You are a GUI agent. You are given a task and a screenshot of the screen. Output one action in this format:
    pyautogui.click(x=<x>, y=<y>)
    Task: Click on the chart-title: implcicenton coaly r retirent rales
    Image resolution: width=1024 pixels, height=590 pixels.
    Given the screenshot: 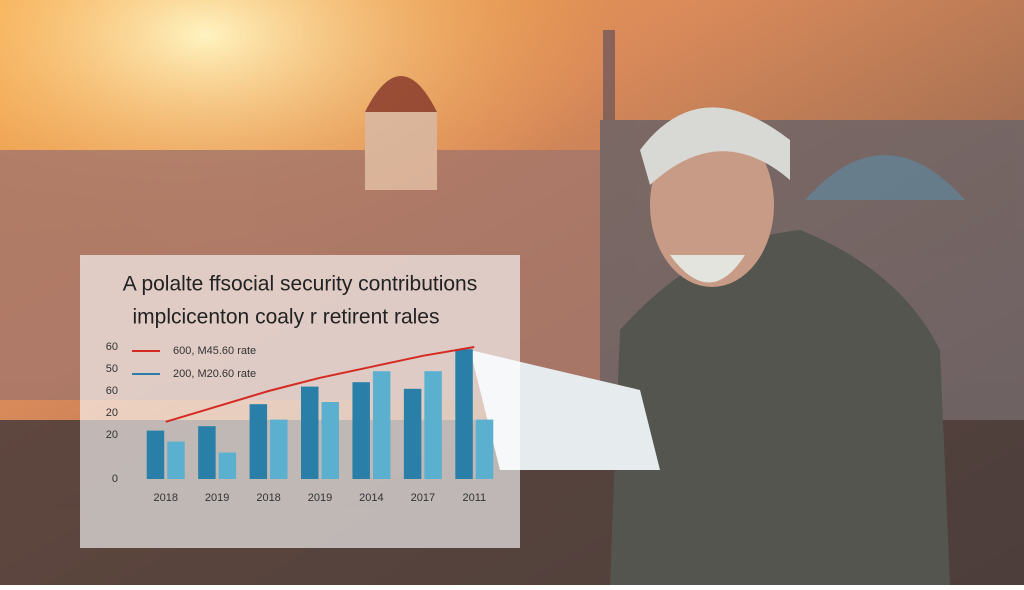 What is the action you would take?
    pyautogui.click(x=286, y=317)
    